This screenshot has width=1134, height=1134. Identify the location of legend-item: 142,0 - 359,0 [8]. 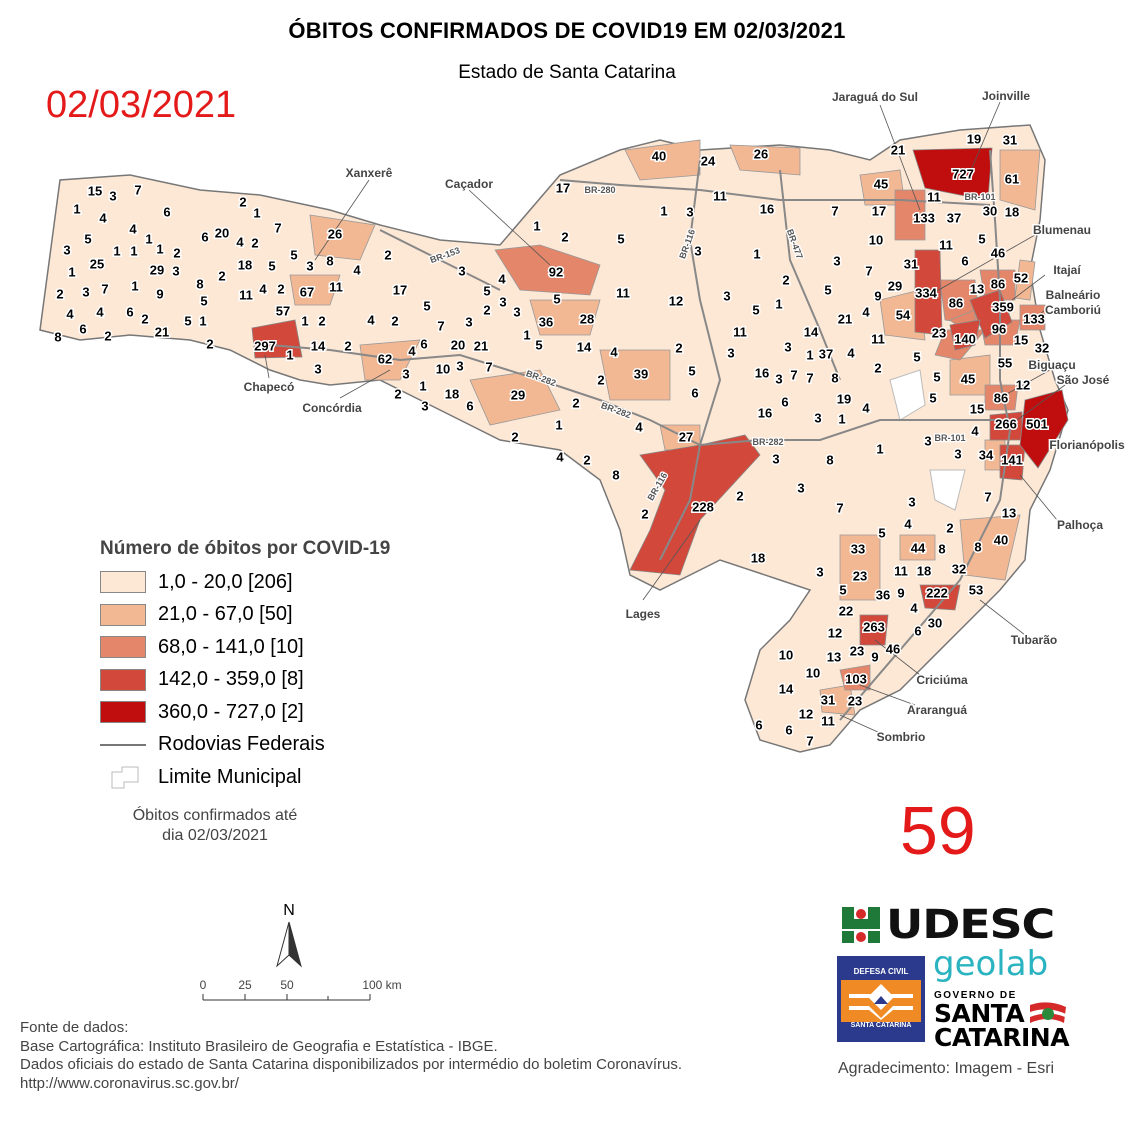
(245, 680).